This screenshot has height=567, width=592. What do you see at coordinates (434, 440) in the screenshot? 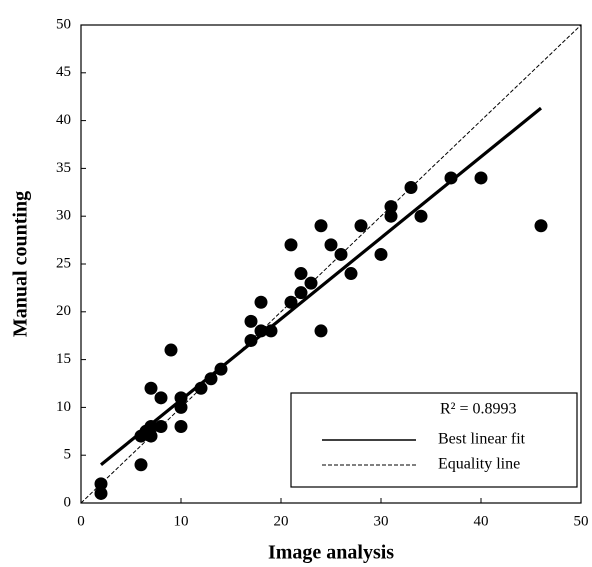
I see `legend-box` at bounding box center [434, 440].